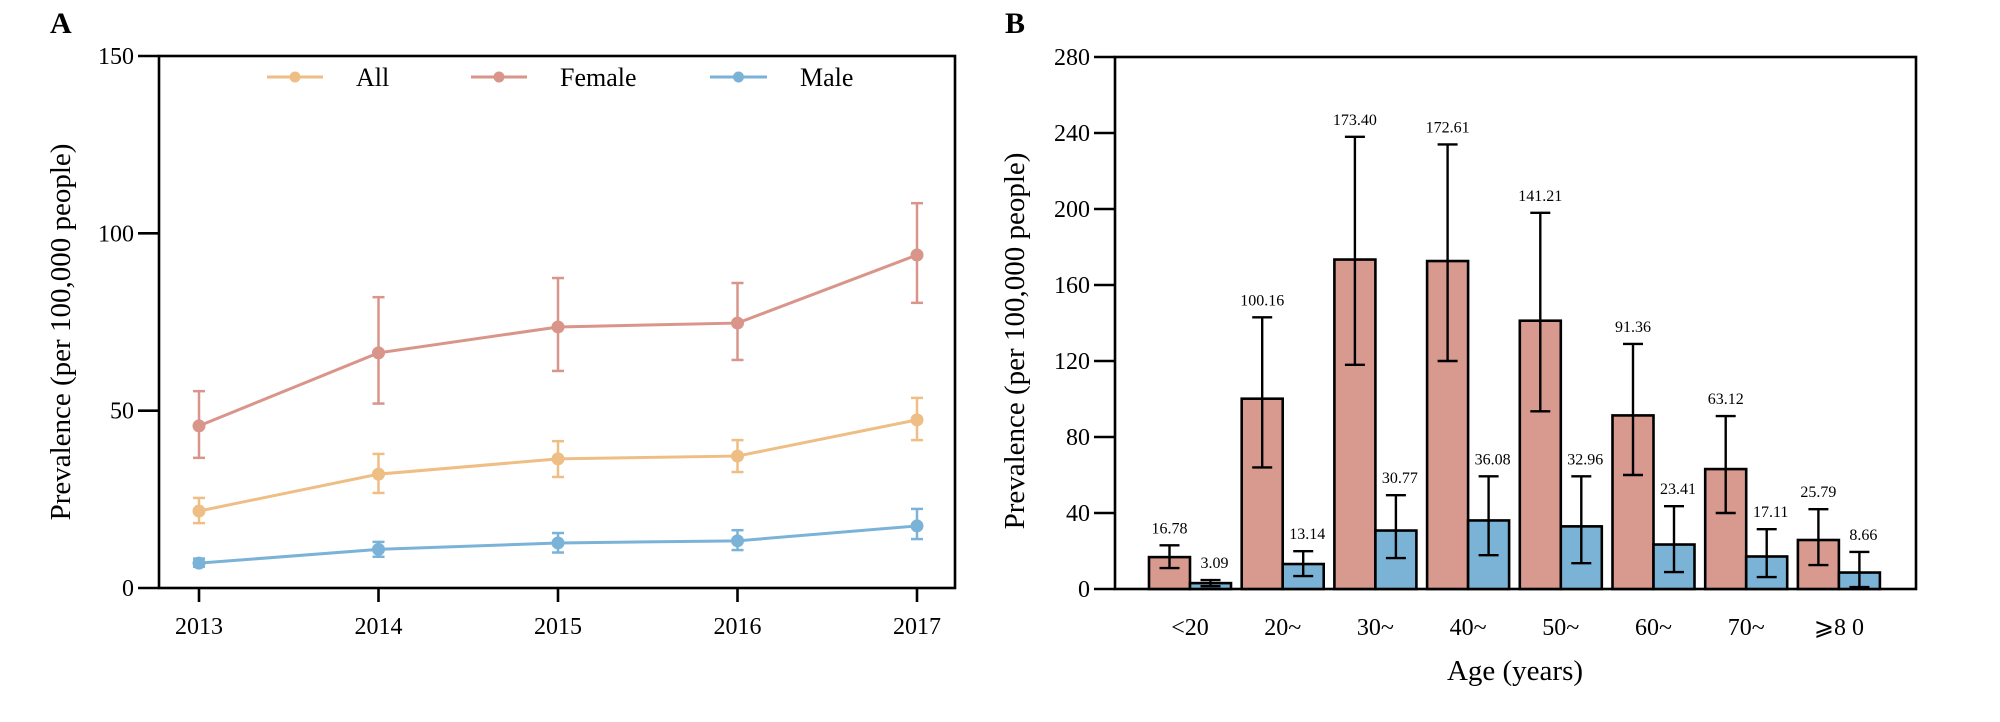  What do you see at coordinates (1375, 351) in the screenshot?
I see `bar-group: 173.40 30.77` at bounding box center [1375, 351].